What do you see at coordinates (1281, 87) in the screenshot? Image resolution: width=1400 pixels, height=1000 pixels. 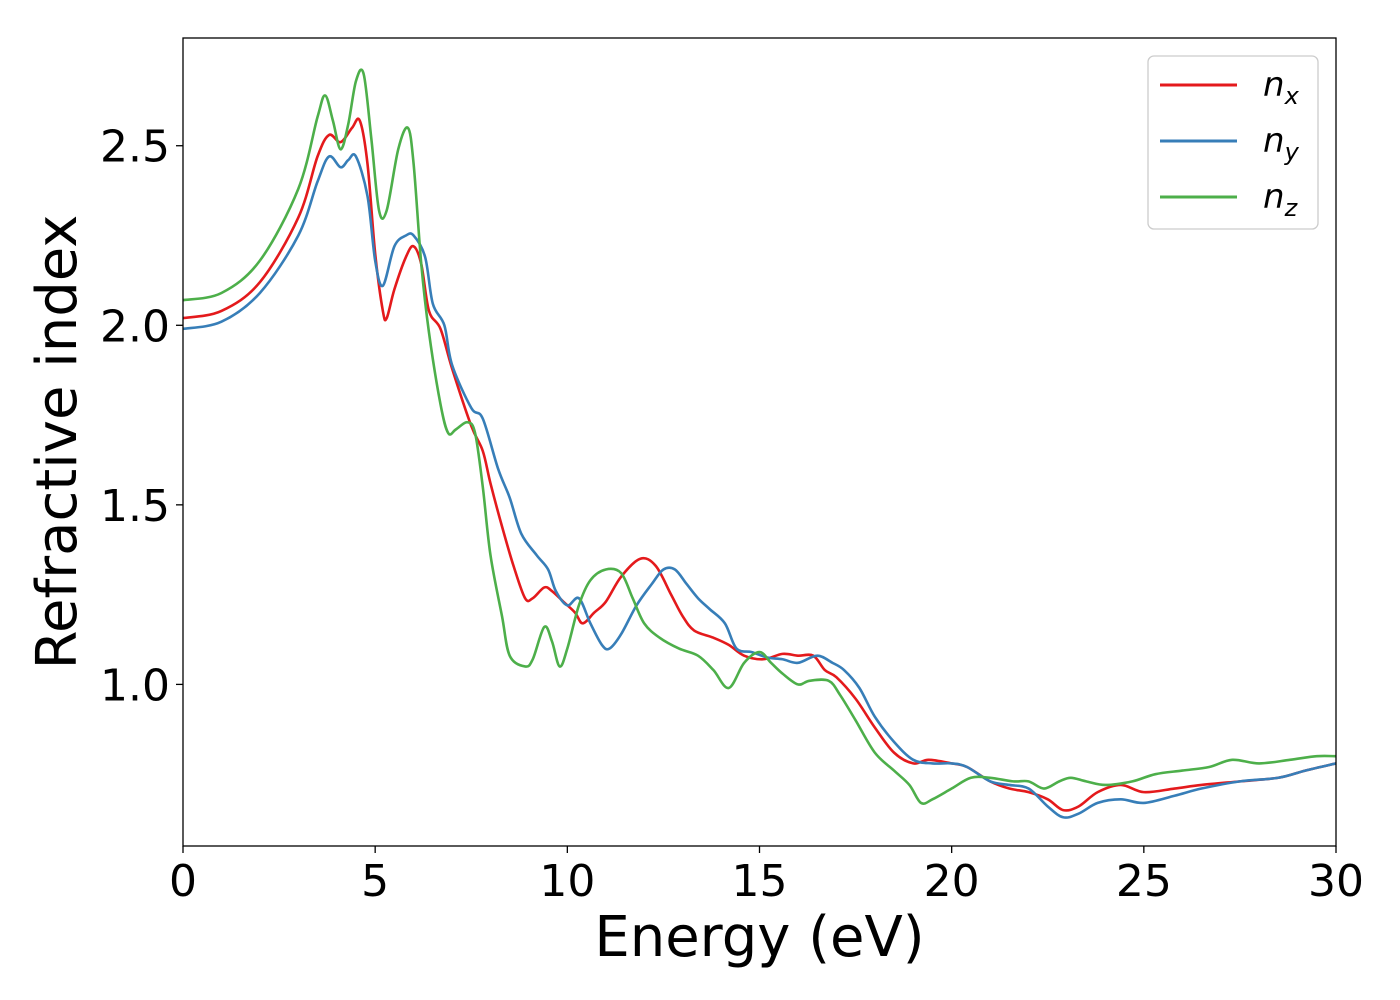 I see `legend-label-nx: nx` at bounding box center [1281, 87].